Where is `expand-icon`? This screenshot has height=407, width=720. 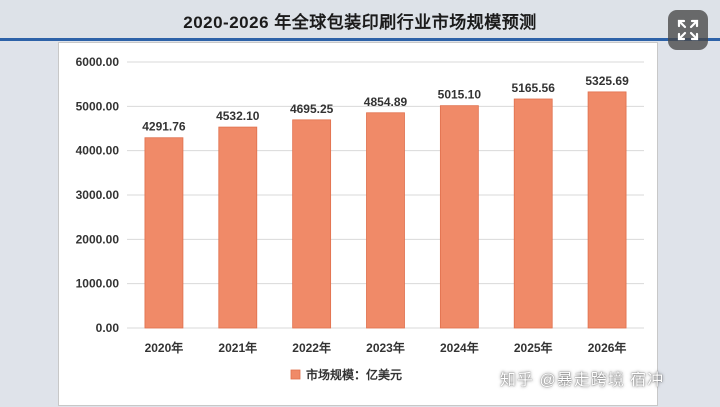 expand-icon is located at coordinates (688, 30).